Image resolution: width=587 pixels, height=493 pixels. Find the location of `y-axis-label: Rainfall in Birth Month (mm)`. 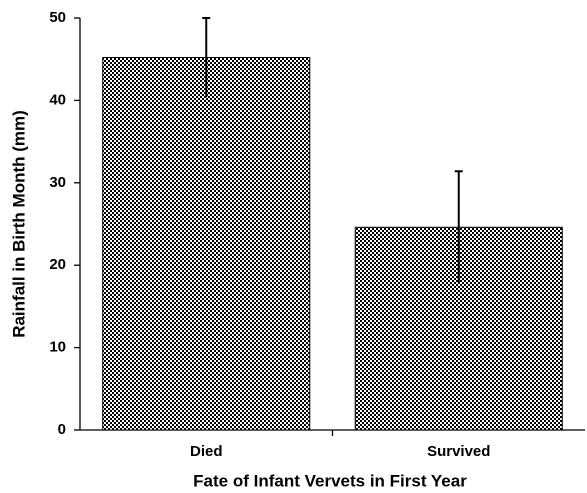

y-axis-label: Rainfall in Birth Month (mm) is located at coordinates (18, 224).